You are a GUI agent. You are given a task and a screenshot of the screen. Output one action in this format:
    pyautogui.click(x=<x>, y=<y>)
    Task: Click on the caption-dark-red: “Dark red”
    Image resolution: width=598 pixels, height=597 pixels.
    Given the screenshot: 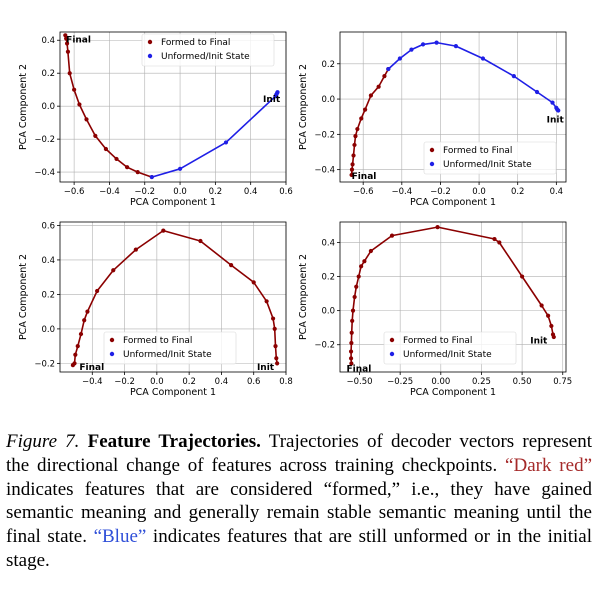 What is the action you would take?
    pyautogui.click(x=548, y=465)
    